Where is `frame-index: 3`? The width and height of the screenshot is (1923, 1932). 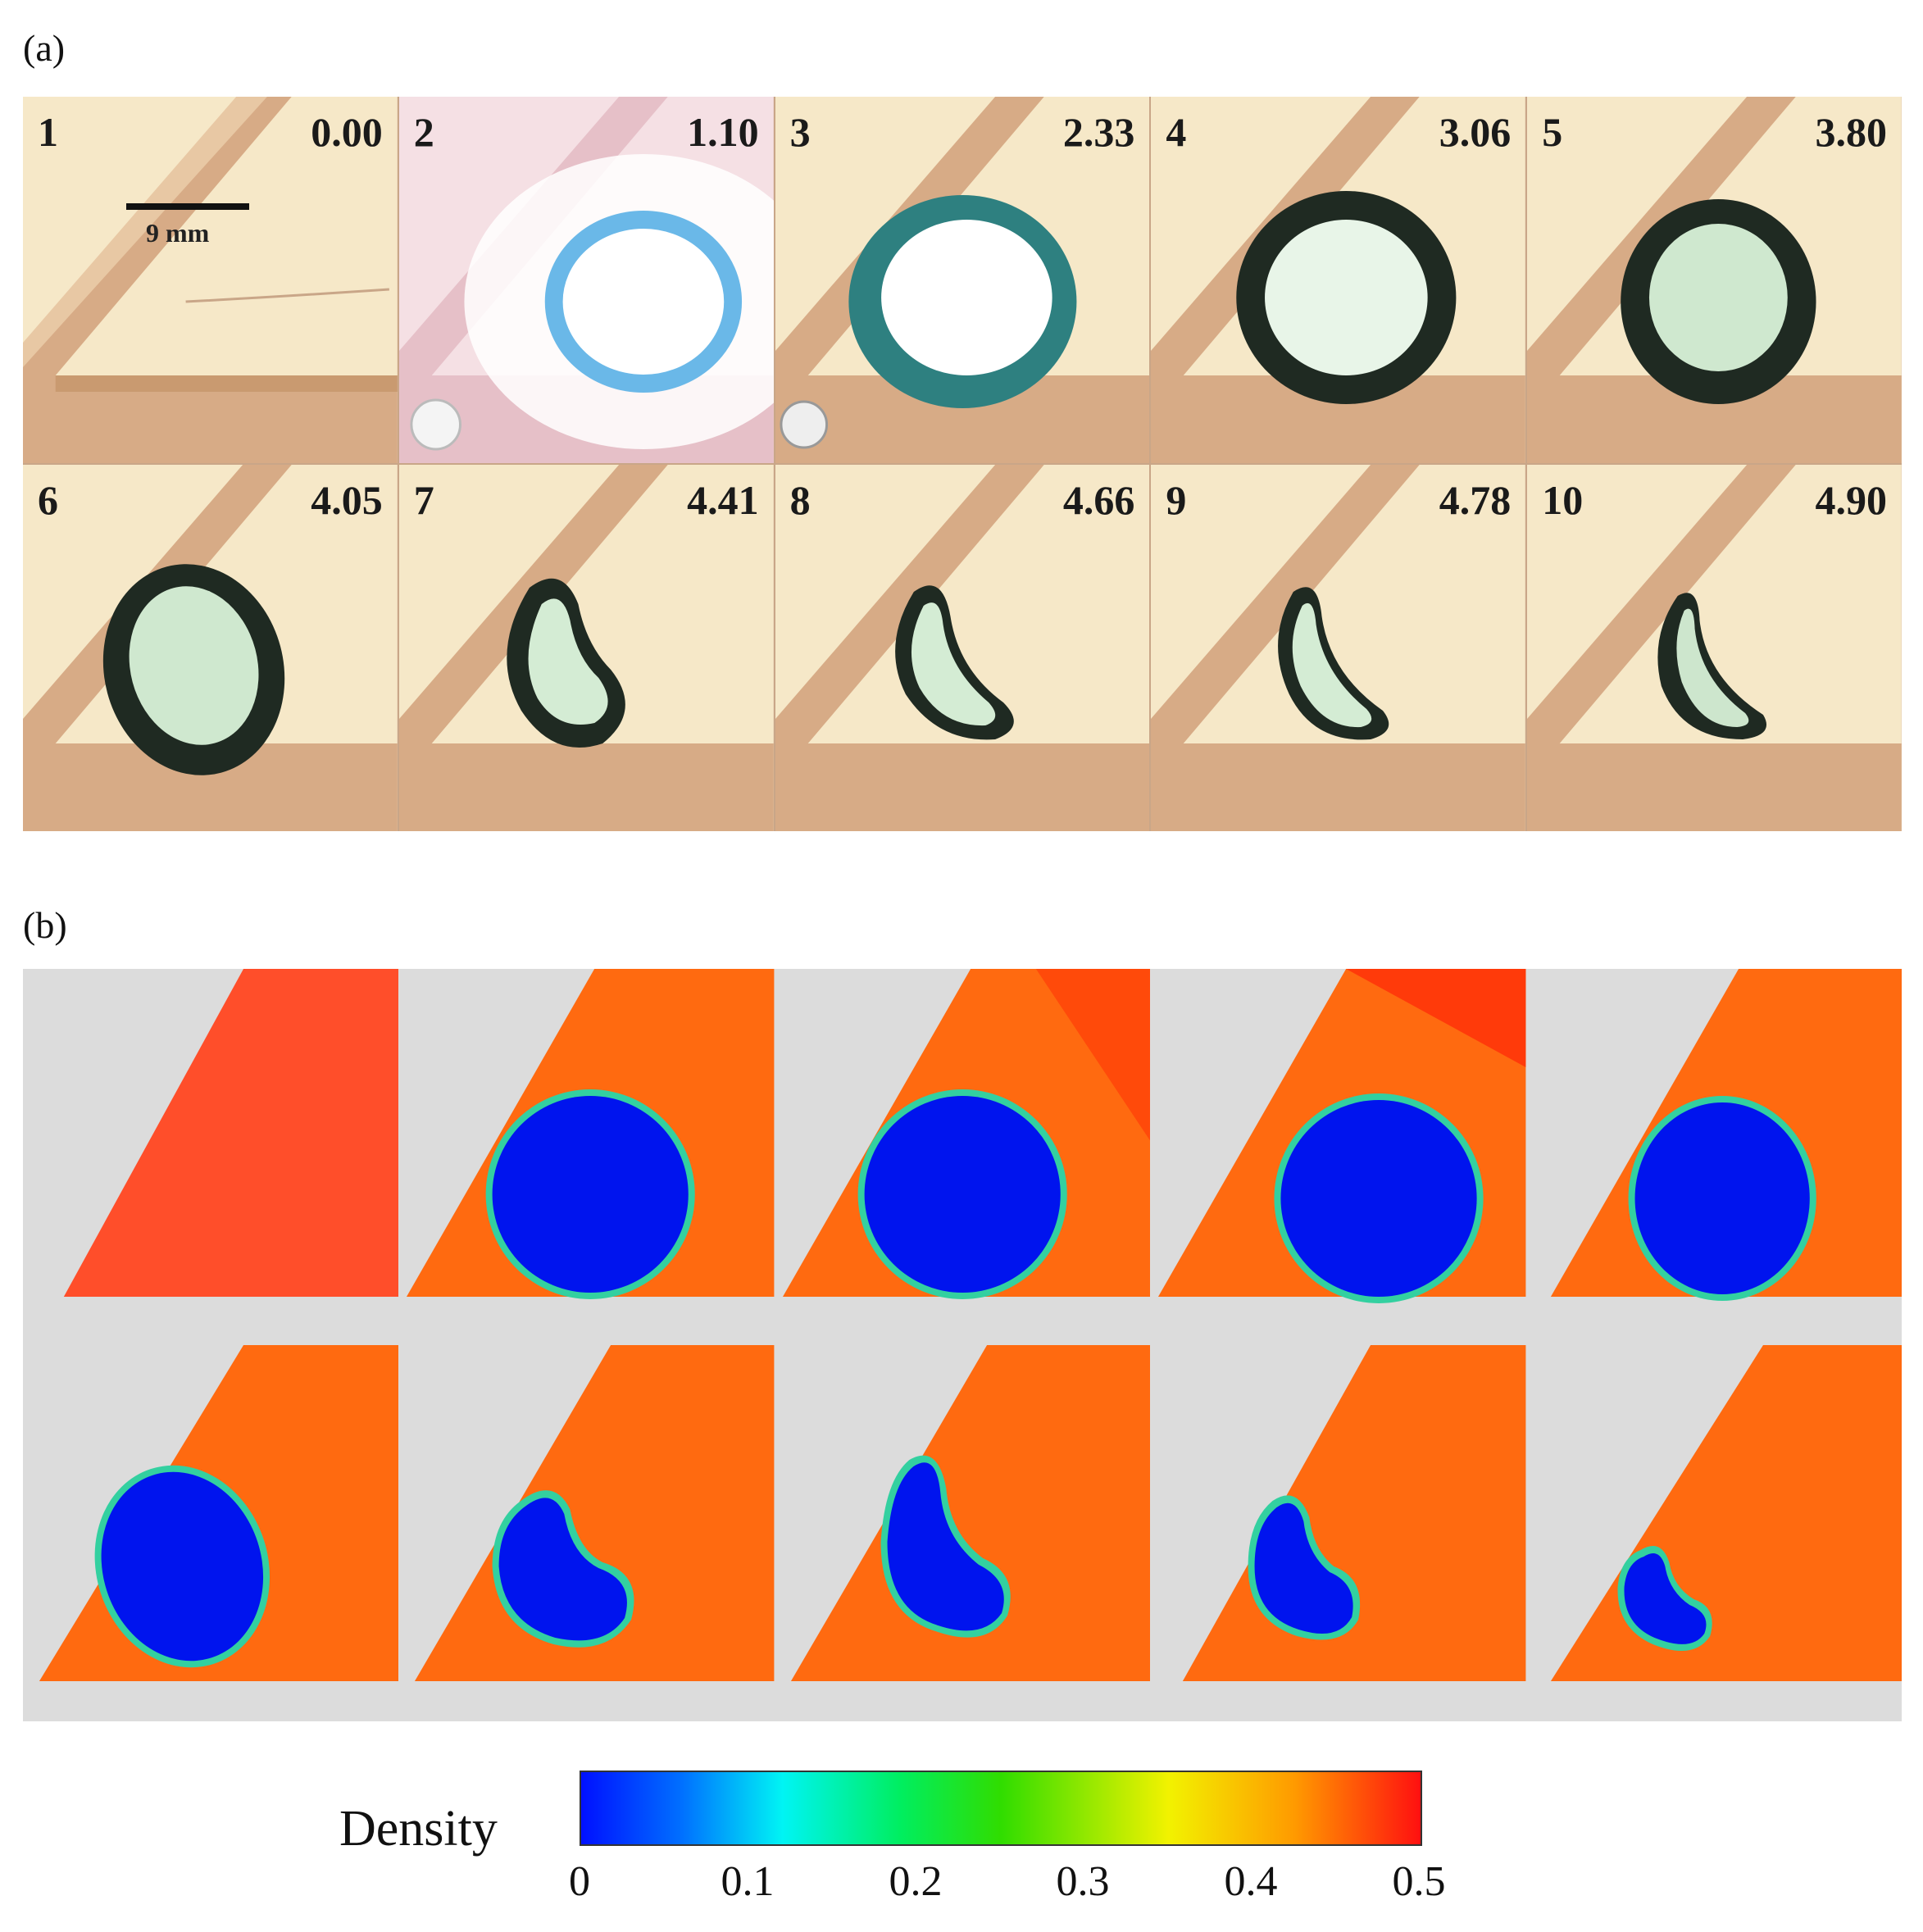
frame-index: 3 is located at coordinates (800, 132).